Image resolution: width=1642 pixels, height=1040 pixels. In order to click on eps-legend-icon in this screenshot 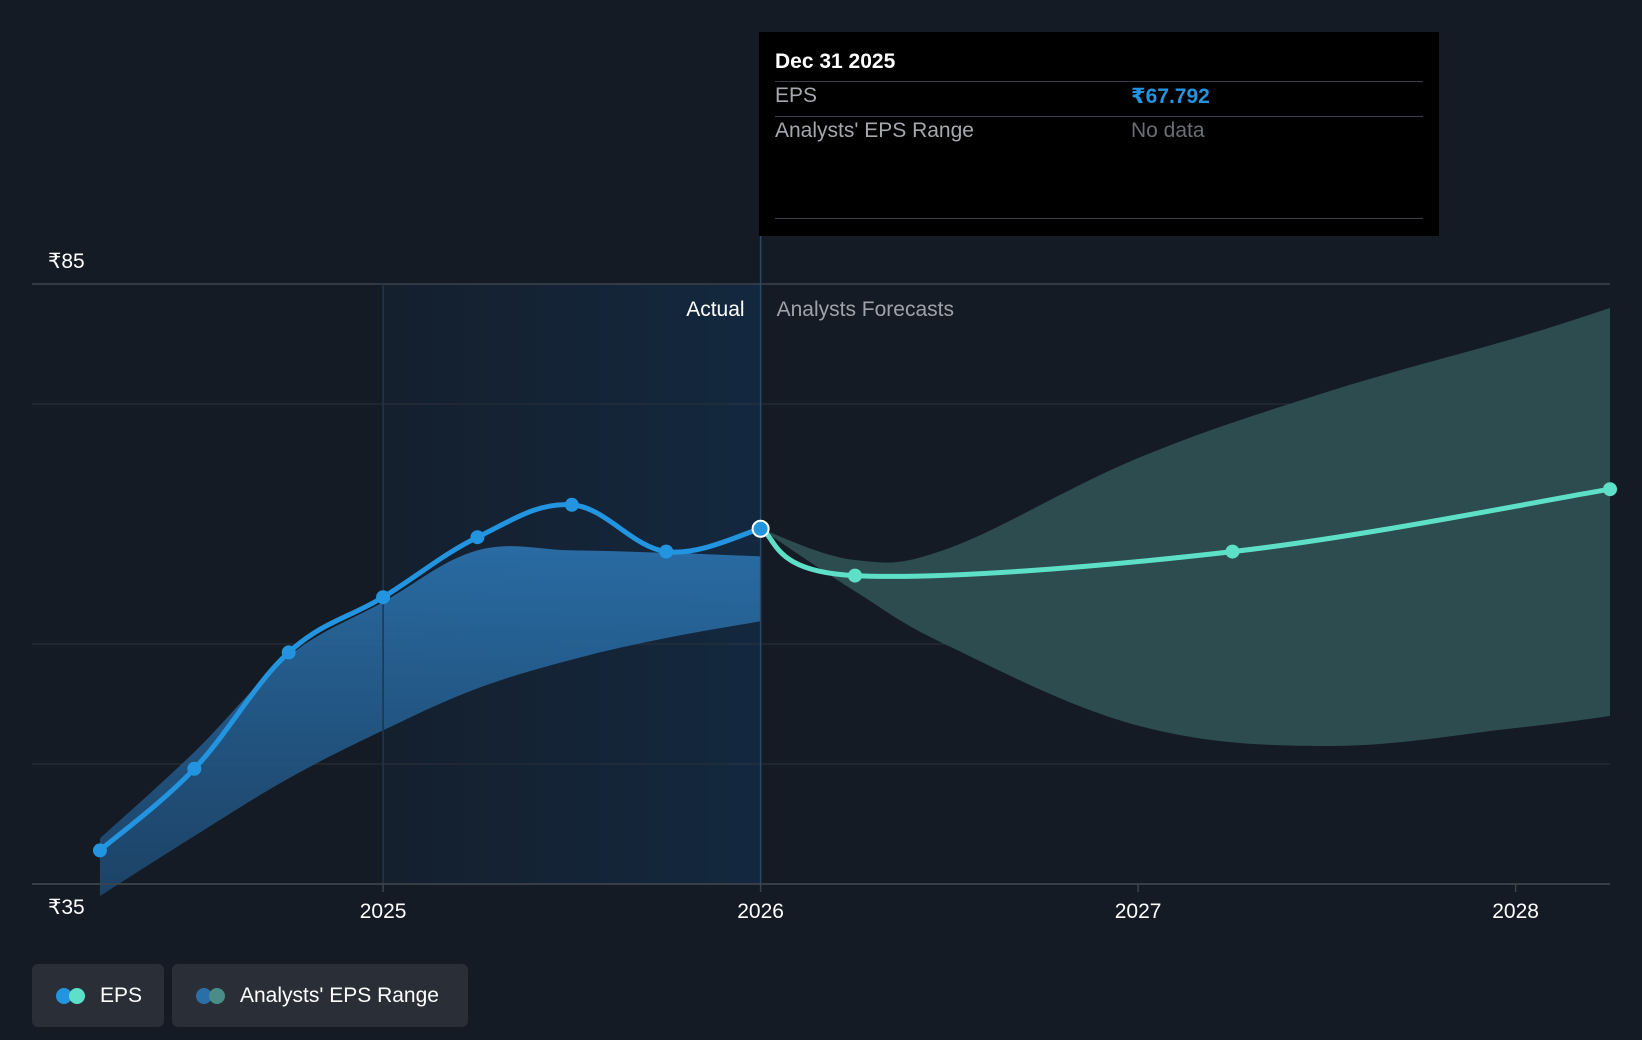, I will do `click(71, 995)`.